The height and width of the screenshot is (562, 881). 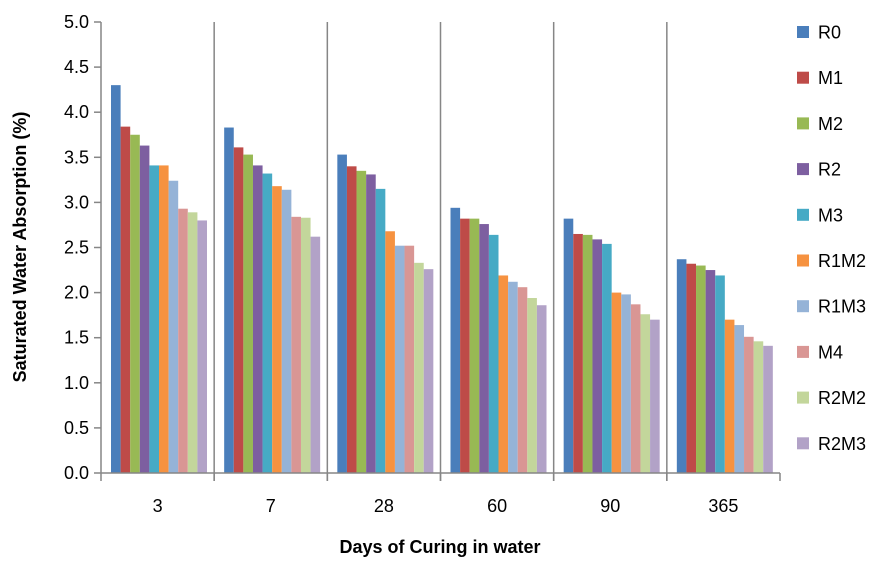 What do you see at coordinates (829, 33) in the screenshot?
I see `legend-label-R0: R0` at bounding box center [829, 33].